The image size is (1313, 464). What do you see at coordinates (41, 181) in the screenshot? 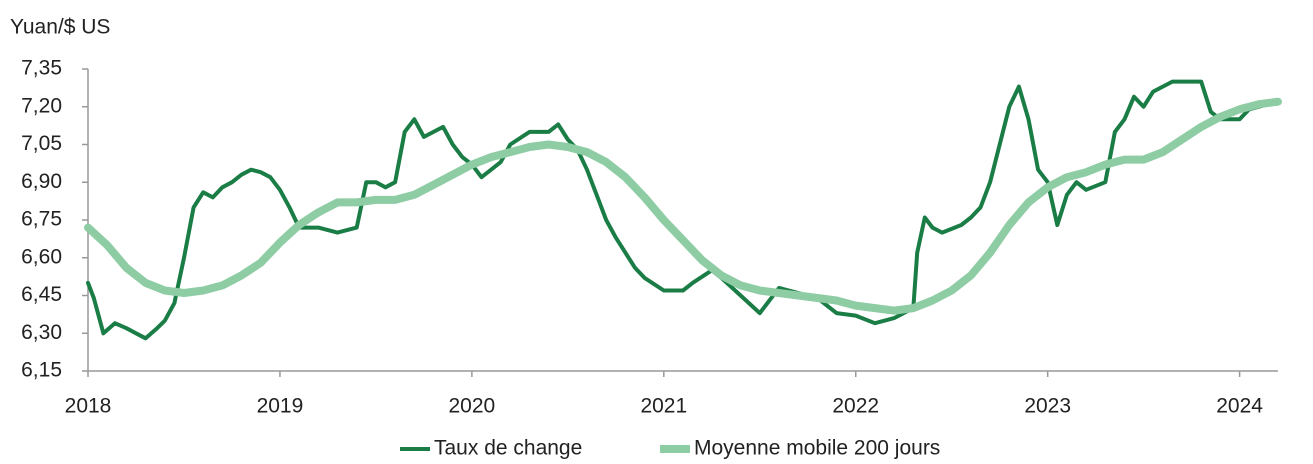
I see `y-tick-label: 6,90` at bounding box center [41, 181].